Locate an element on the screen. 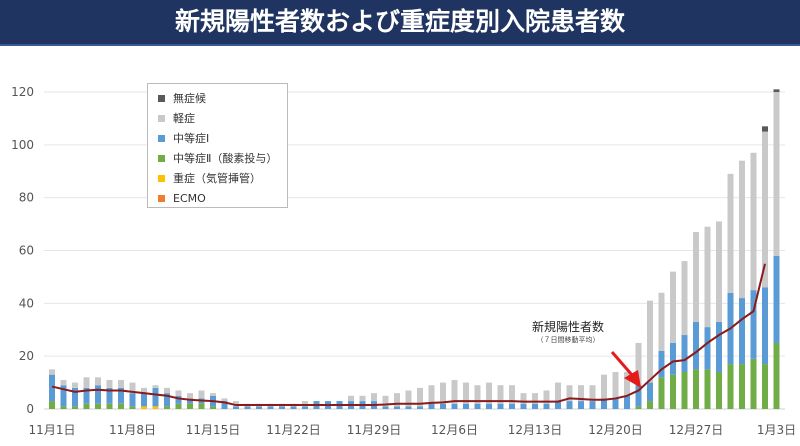 The image size is (800, 446). x-tick-label: 11月29日 is located at coordinates (374, 430).